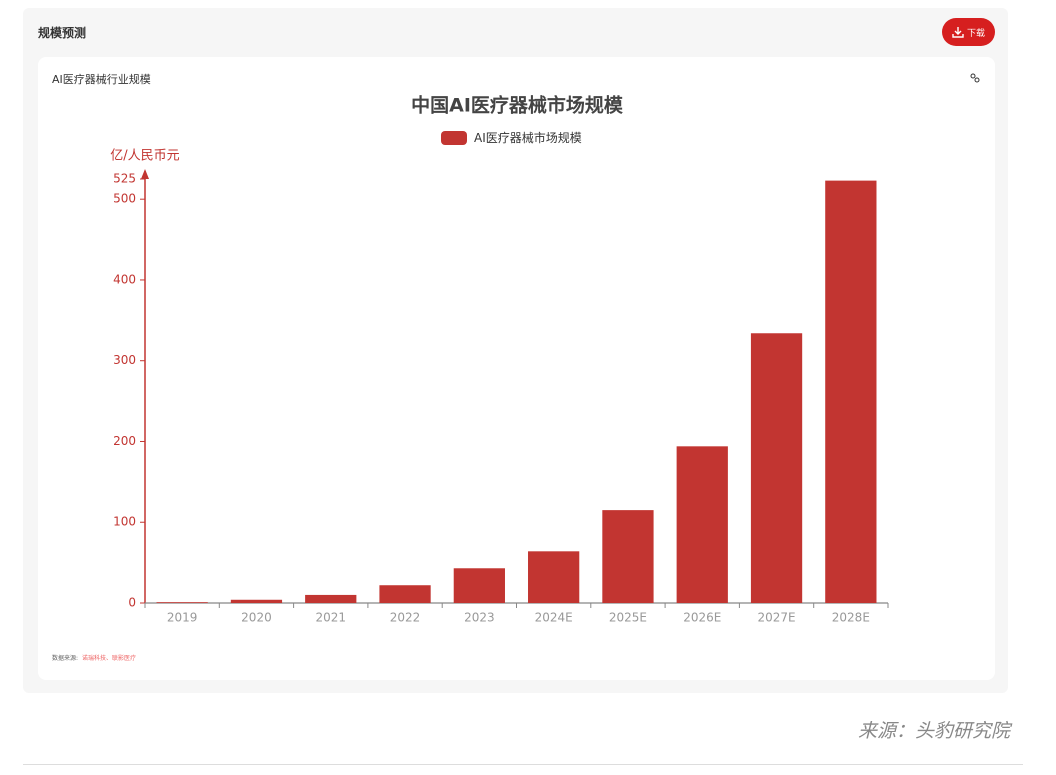  I want to click on chart-title: 中国AI医疗器械市场规模, so click(517, 105).